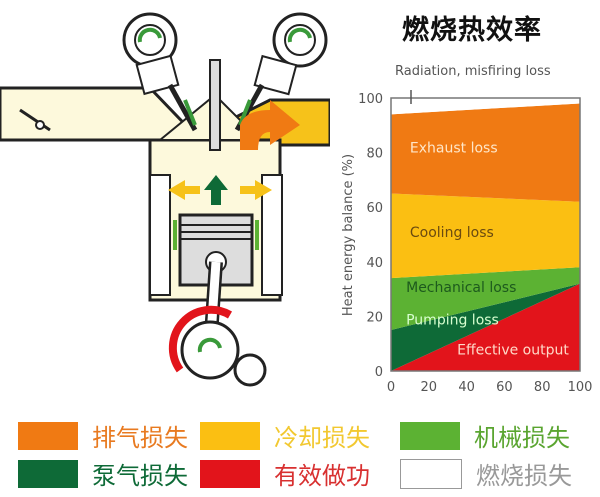  I want to click on area-pumping-loss, so click(485, 327).